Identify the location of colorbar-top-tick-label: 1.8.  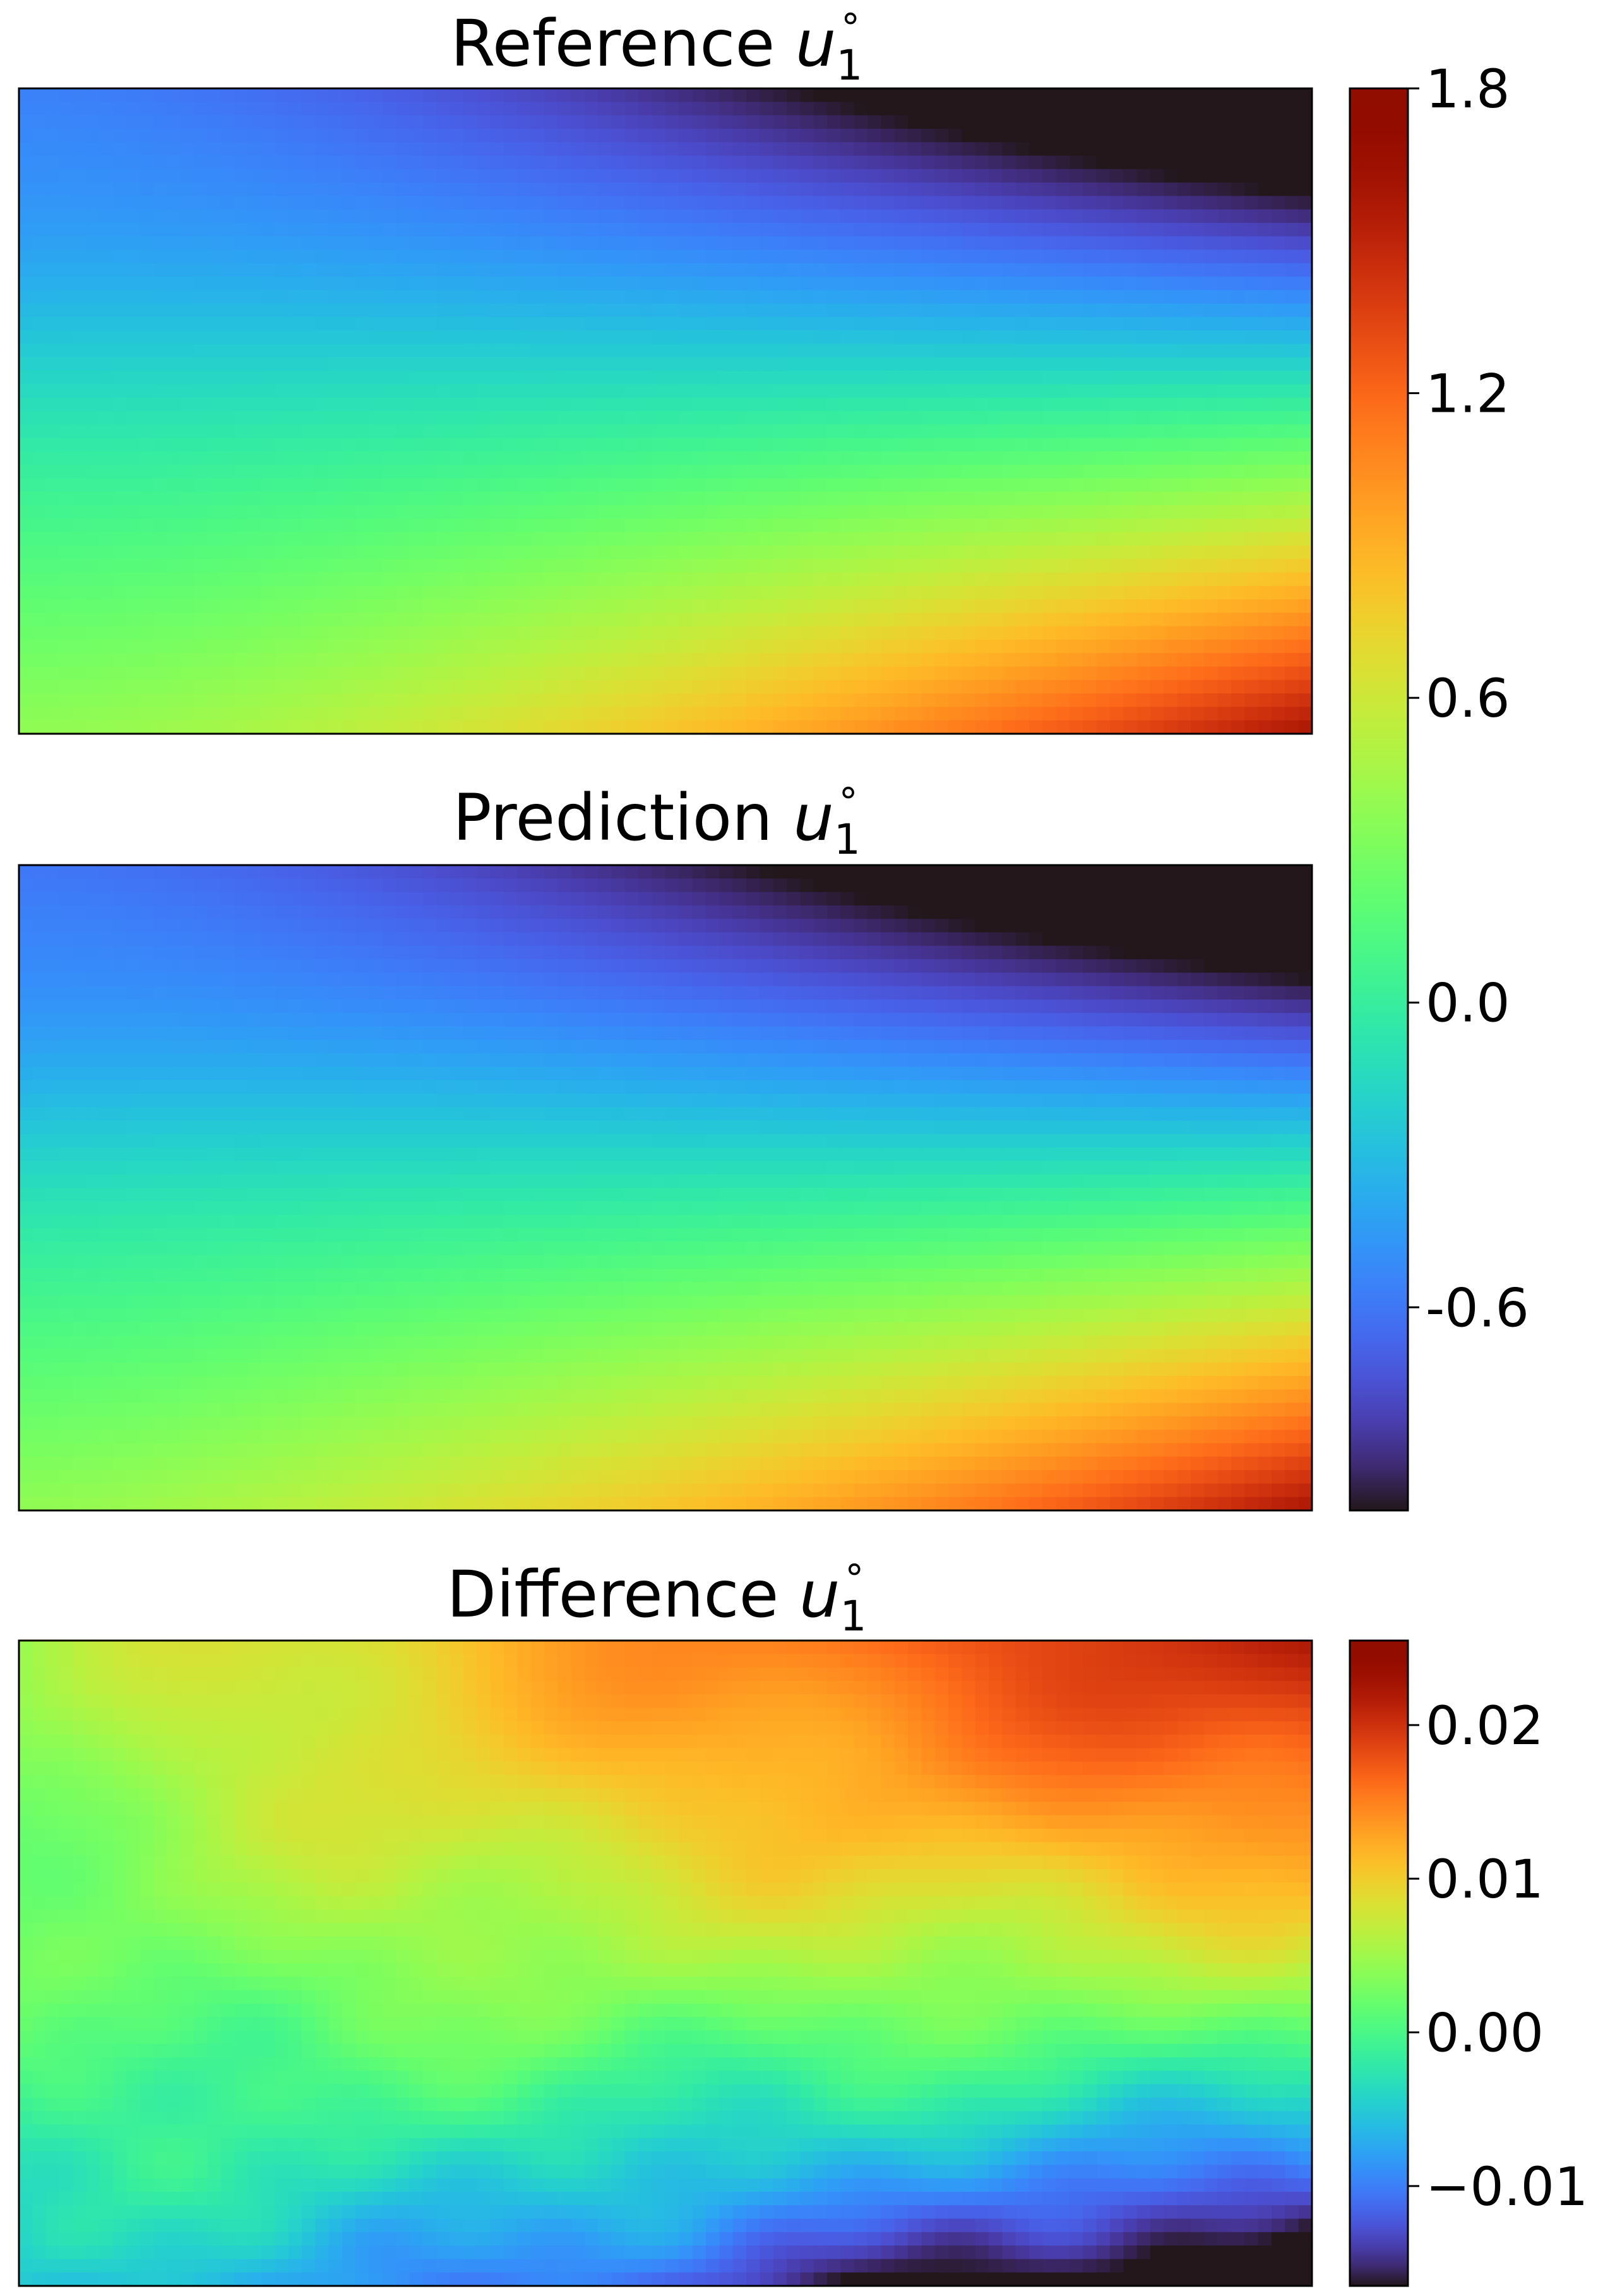
(1468, 89).